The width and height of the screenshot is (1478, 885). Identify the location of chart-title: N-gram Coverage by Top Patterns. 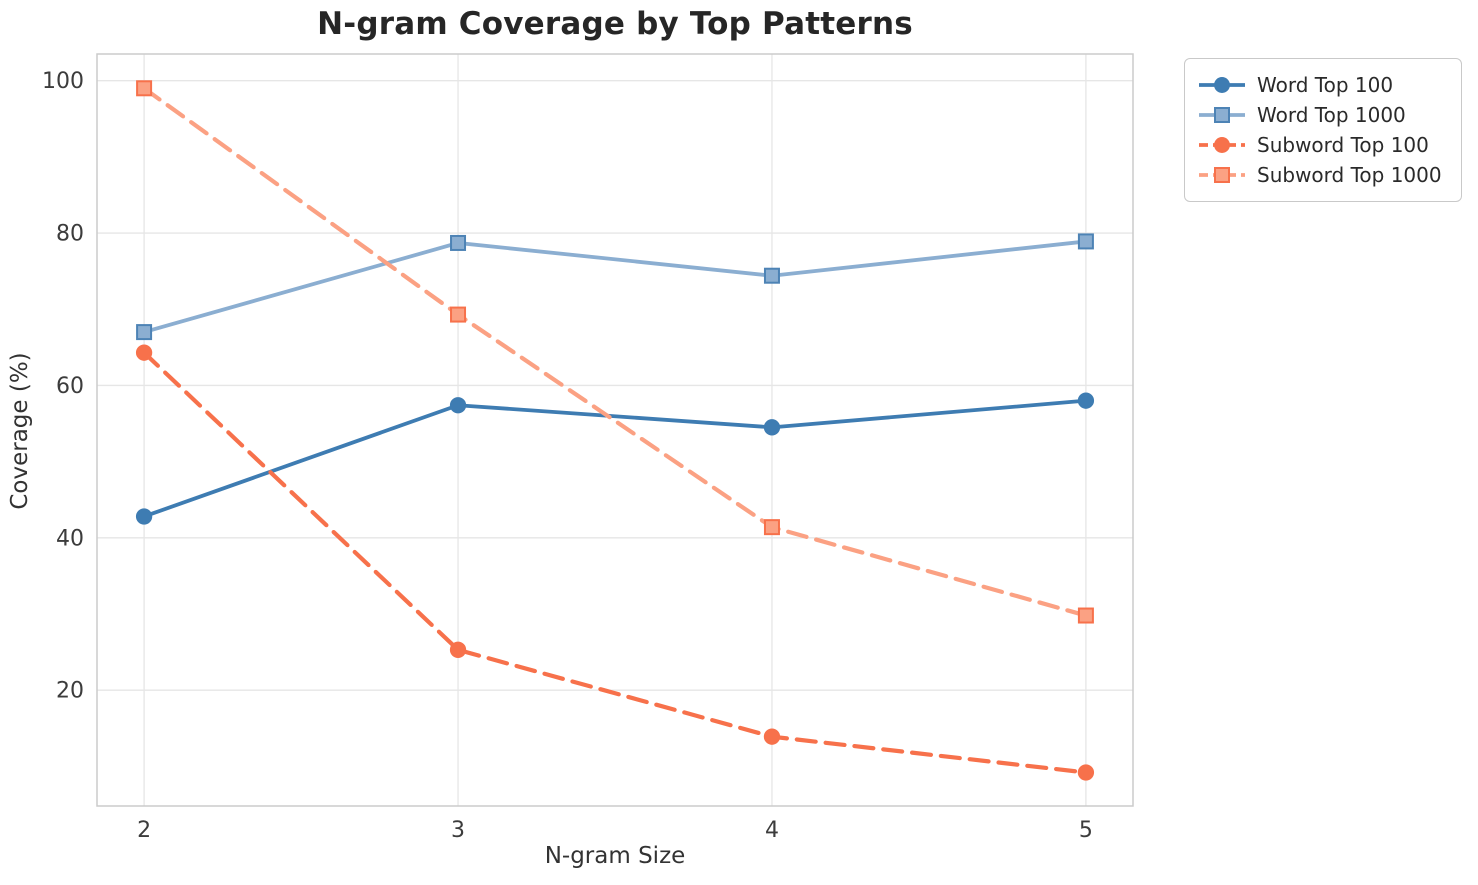
(615, 24).